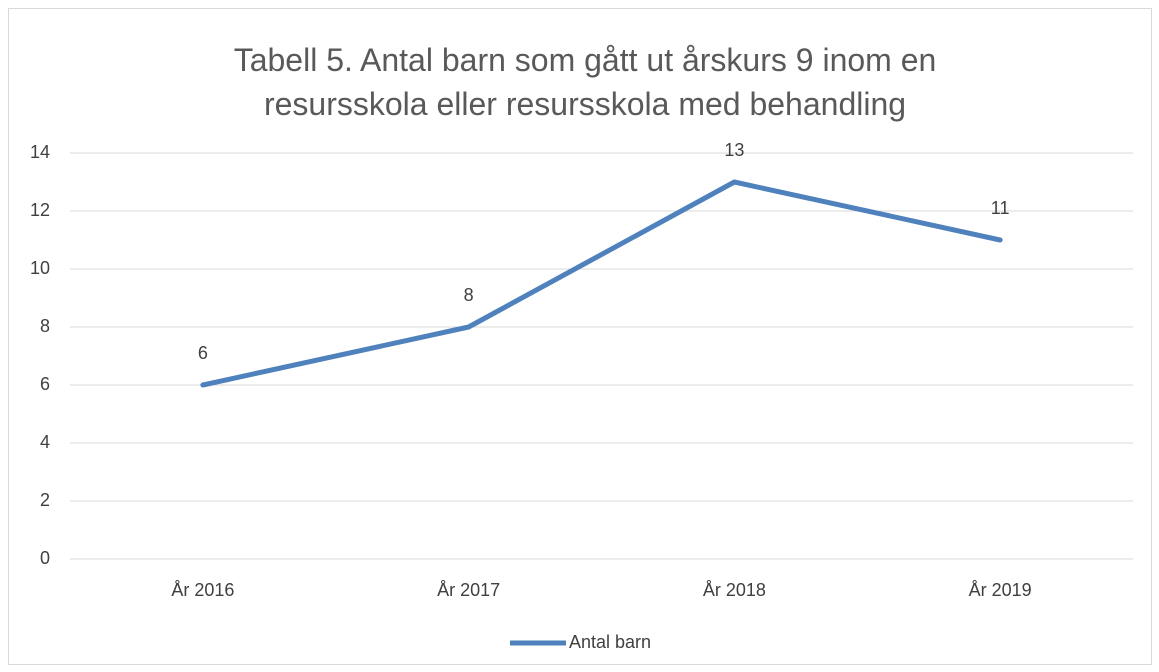  Describe the element at coordinates (45, 326) in the screenshot. I see `y-tick-label: 8` at that location.